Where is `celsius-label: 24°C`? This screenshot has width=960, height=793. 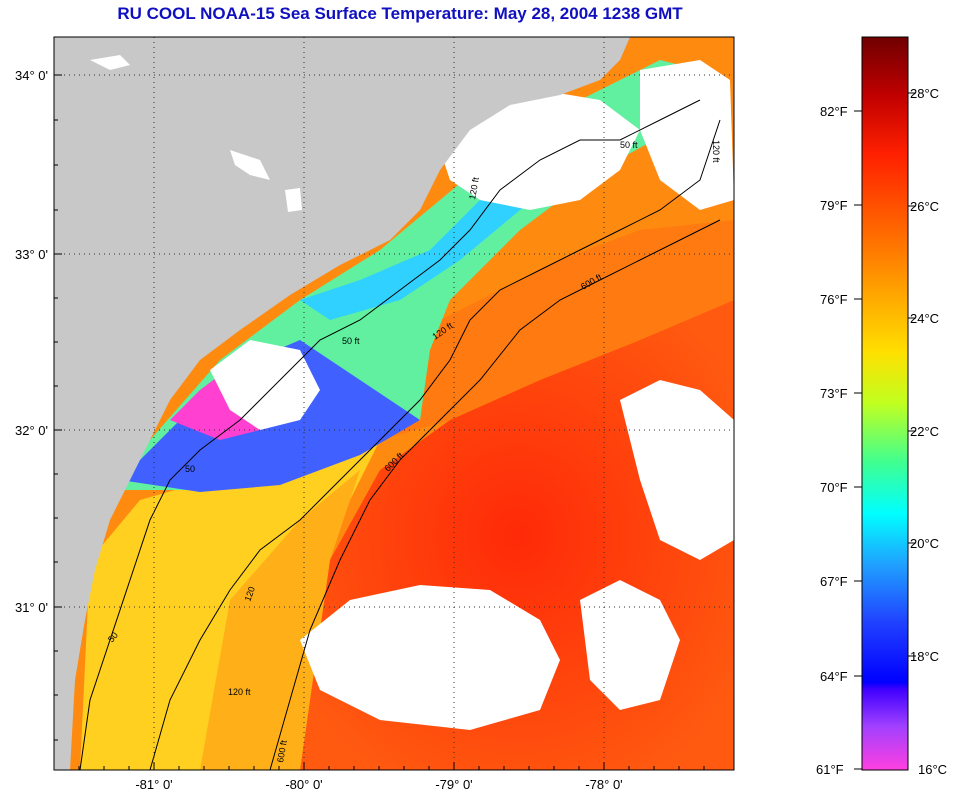
celsius-label: 24°C is located at coordinates (924, 318).